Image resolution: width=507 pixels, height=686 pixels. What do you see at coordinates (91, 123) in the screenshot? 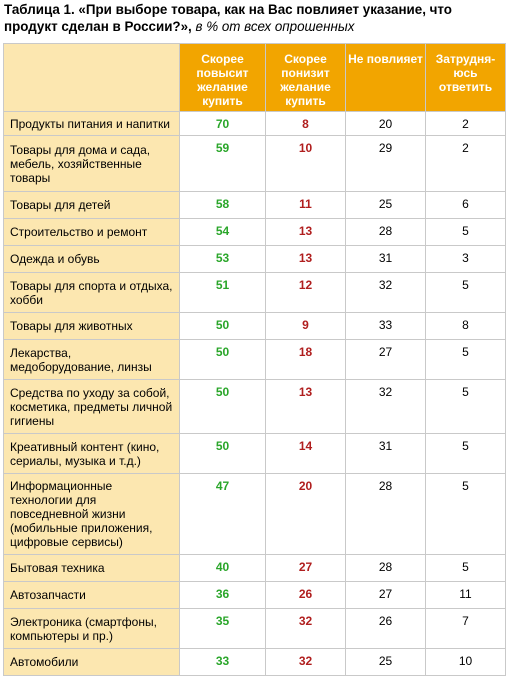
I see `row-label: Продукты питания и напитки` at bounding box center [91, 123].